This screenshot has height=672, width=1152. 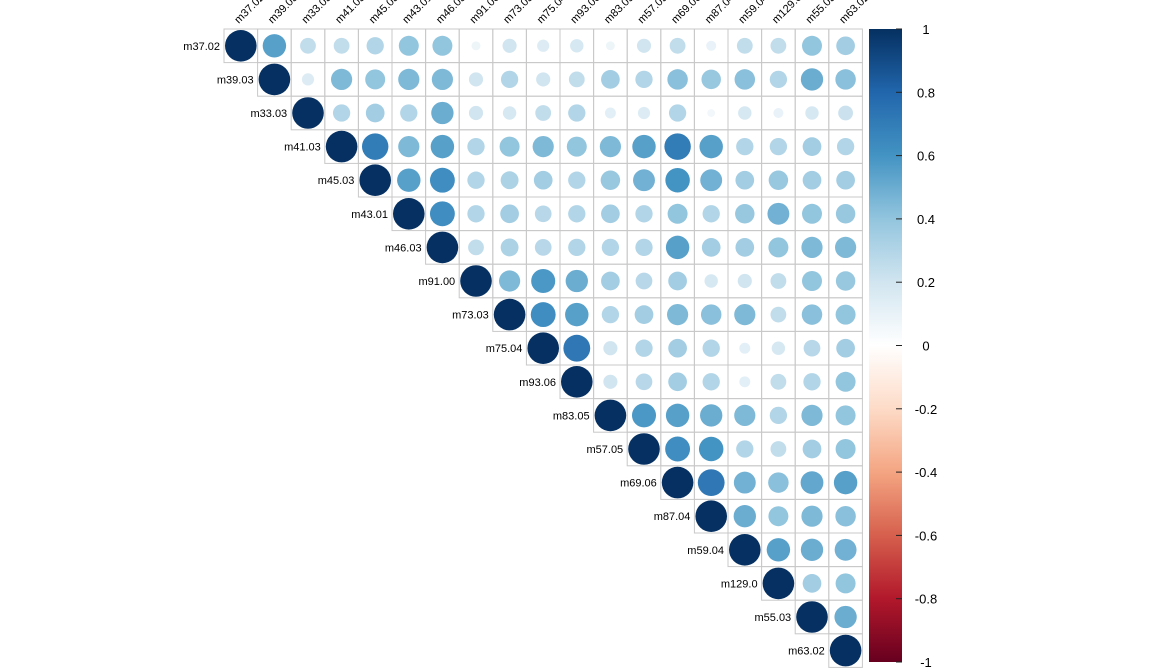 What do you see at coordinates (619, 13) in the screenshot?
I see `column-label-m83.05: m83.05` at bounding box center [619, 13].